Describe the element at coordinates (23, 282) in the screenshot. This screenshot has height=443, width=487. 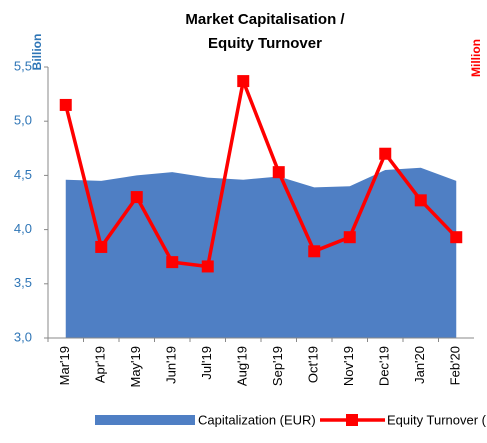
I see `y-tick-label: 3,5` at that location.